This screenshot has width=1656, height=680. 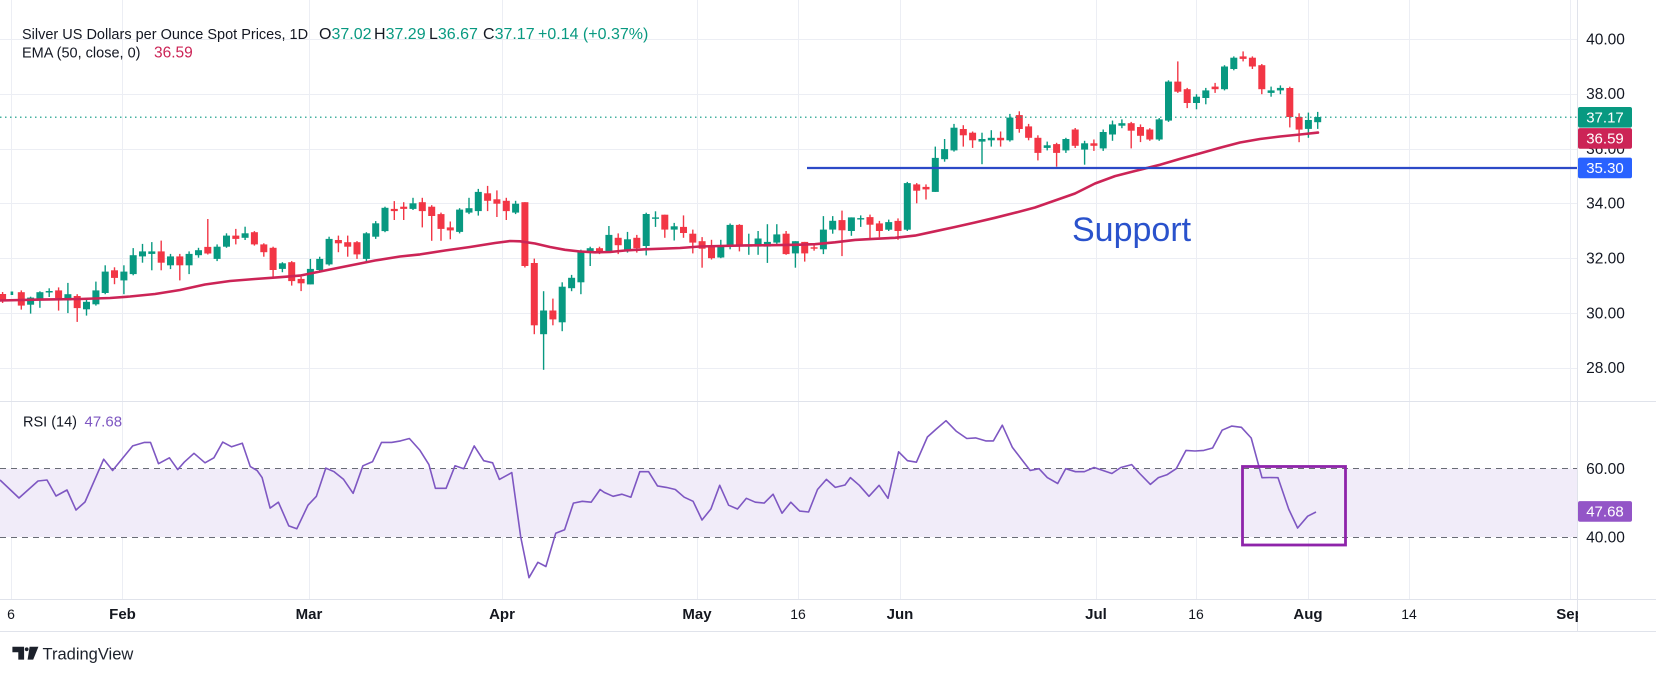 I want to click on svg-text: May, so click(x=697, y=614).